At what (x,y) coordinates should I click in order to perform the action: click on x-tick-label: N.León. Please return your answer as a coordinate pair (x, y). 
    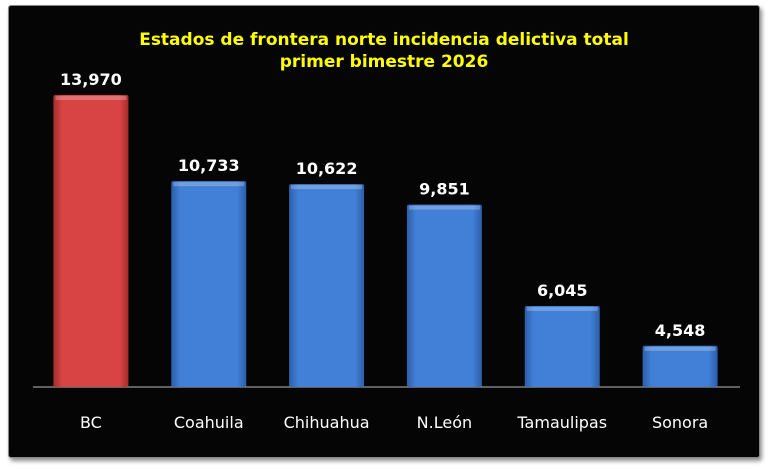
    Looking at the image, I should click on (444, 422).